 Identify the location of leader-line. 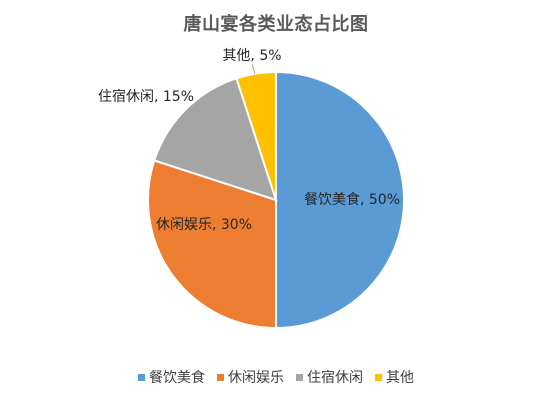
(253, 69).